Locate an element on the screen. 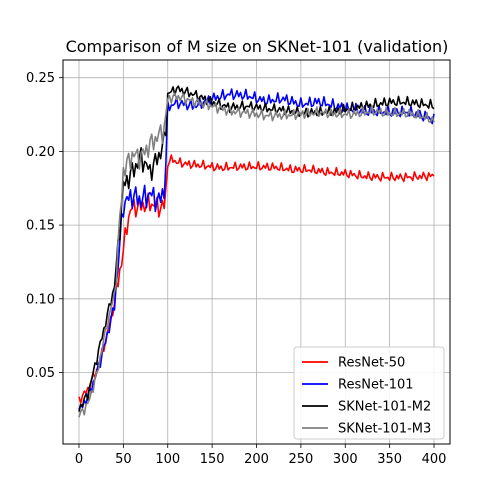  x-tick-label: 400 is located at coordinates (434, 459).